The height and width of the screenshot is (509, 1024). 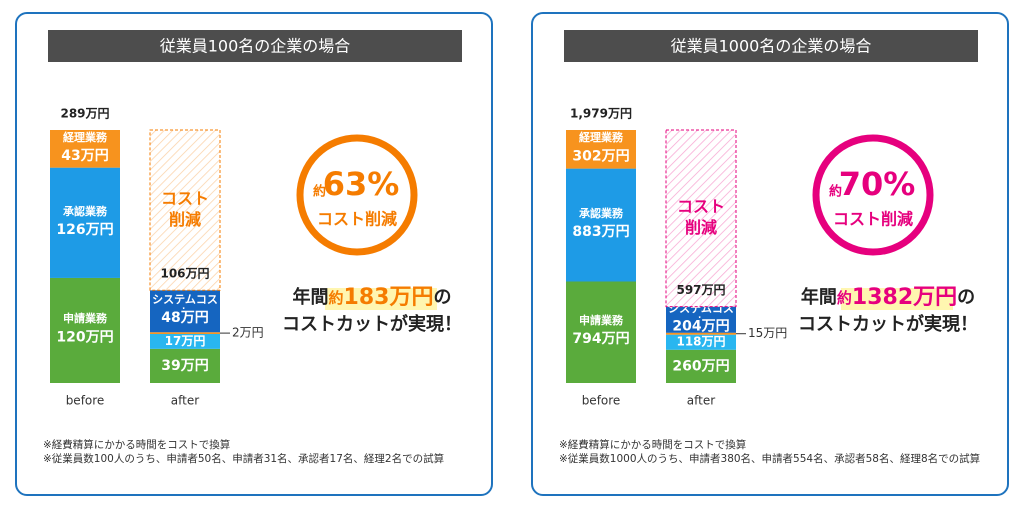 I want to click on value-label: 17万円, so click(x=185, y=341).